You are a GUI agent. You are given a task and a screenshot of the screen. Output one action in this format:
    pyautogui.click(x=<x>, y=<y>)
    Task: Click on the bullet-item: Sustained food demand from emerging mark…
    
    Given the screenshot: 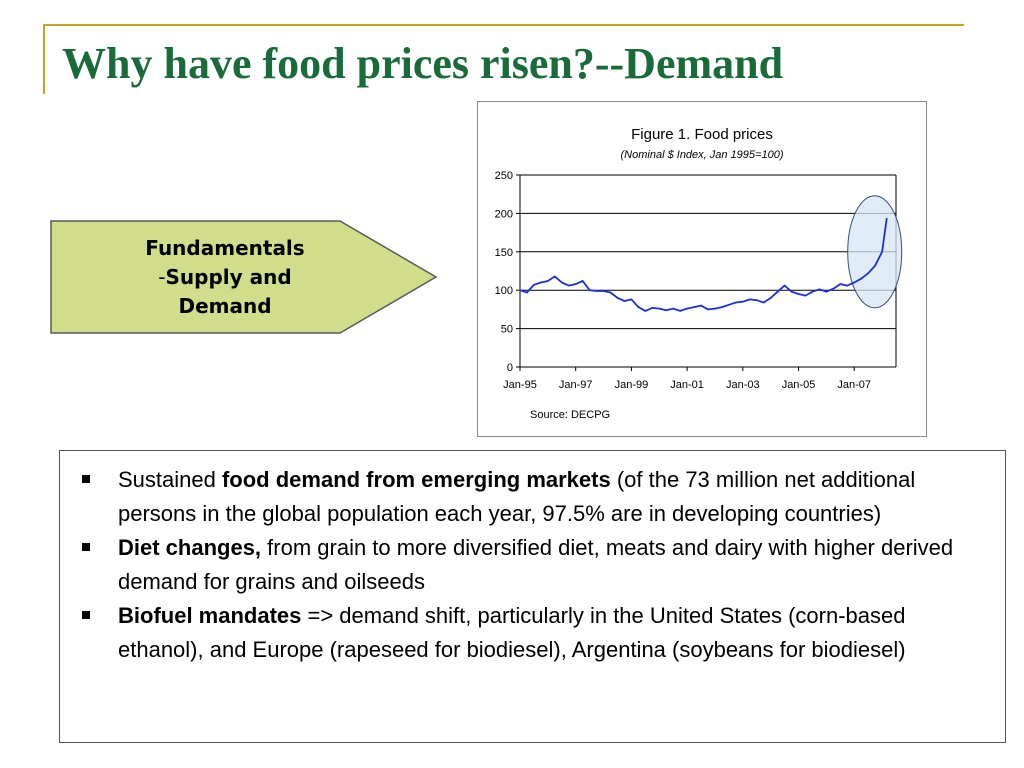 What is the action you would take?
    pyautogui.click(x=537, y=497)
    